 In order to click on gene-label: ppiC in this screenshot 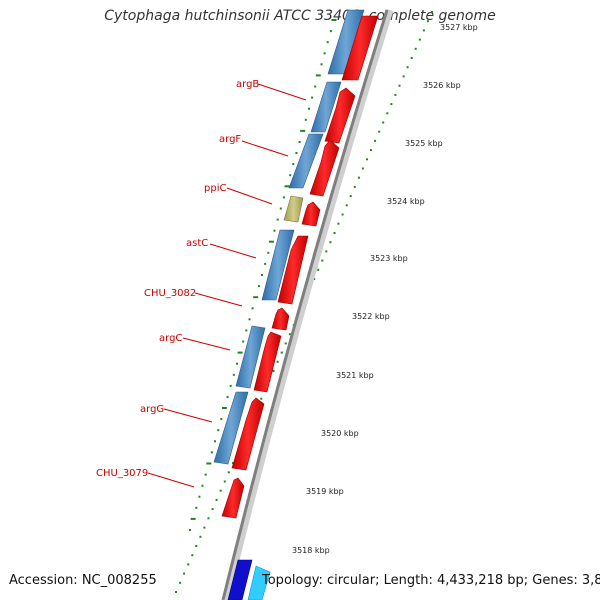, I will do `click(215, 188)`.